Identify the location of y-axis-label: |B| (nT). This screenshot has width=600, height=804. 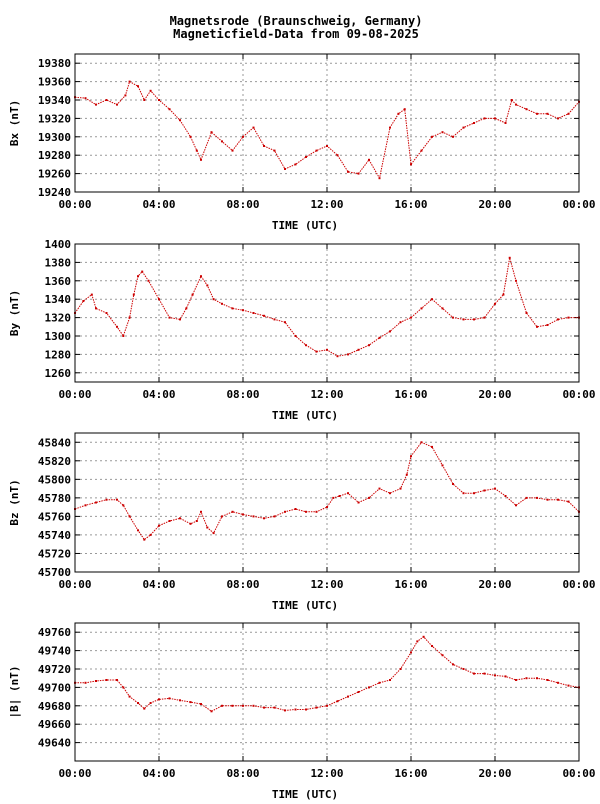
(14, 692).